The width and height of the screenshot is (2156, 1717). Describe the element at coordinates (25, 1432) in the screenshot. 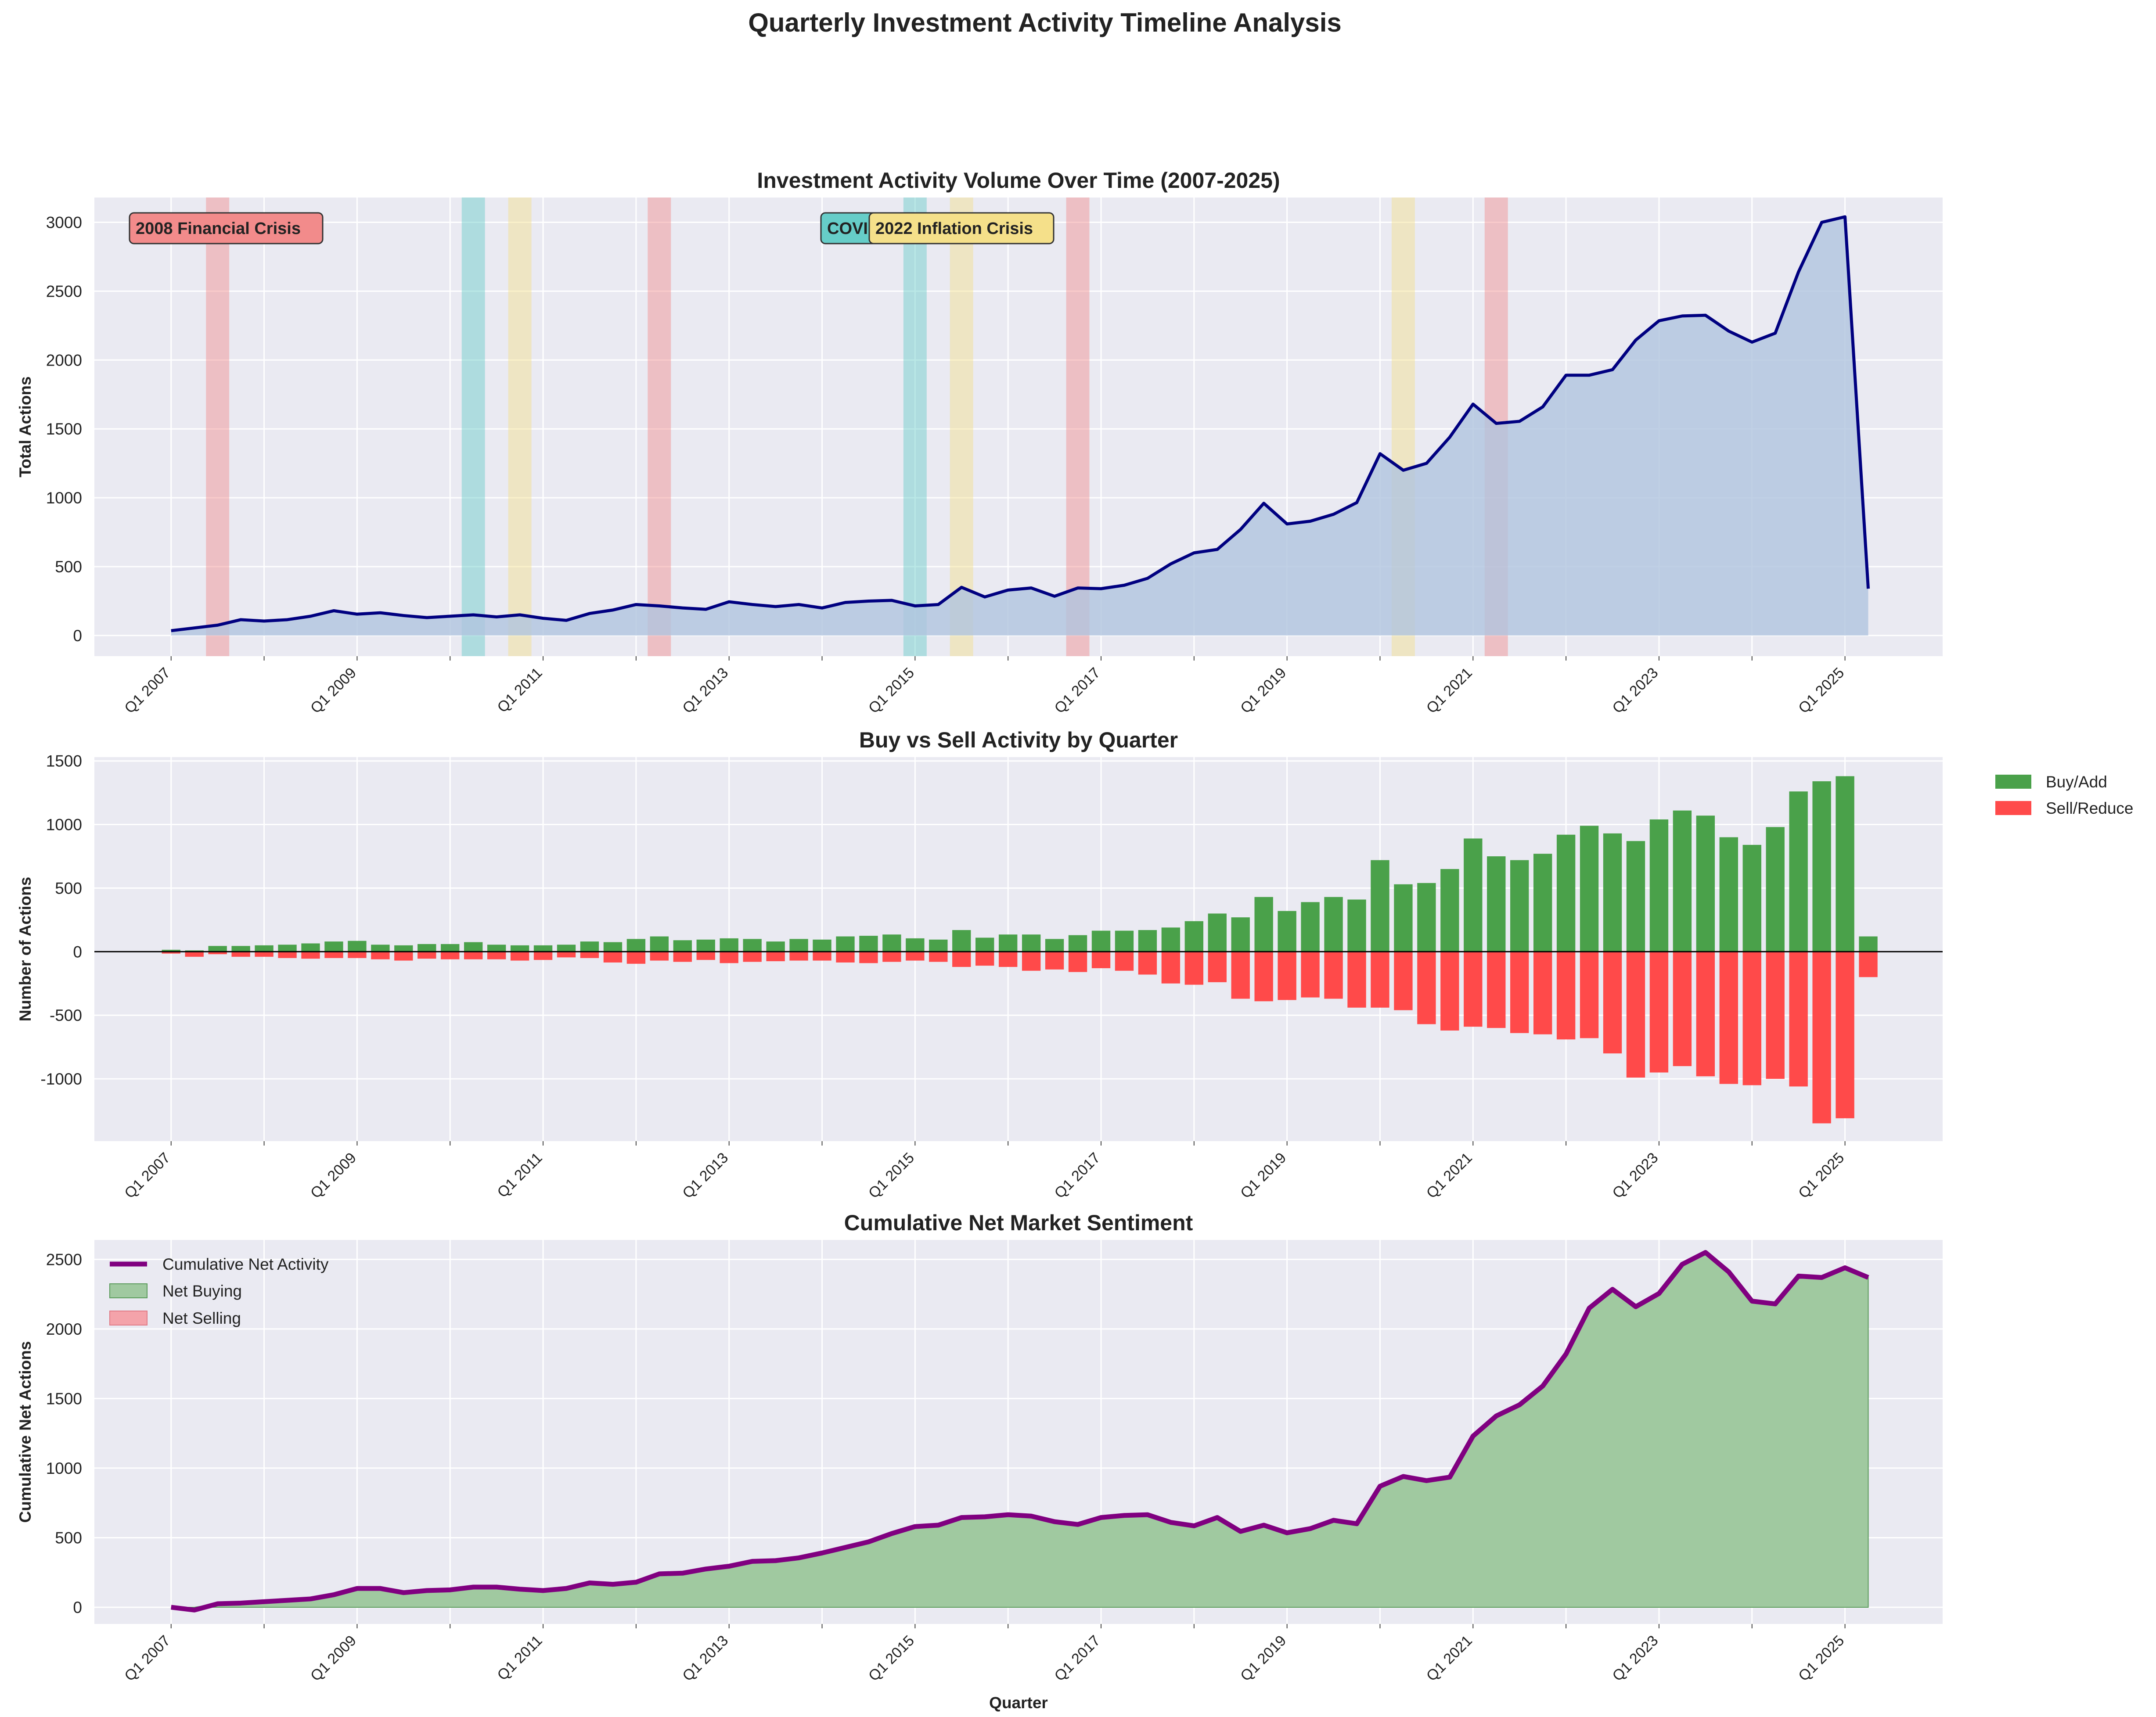

I see `y-axis-label: Cumulative Net Actions` at that location.